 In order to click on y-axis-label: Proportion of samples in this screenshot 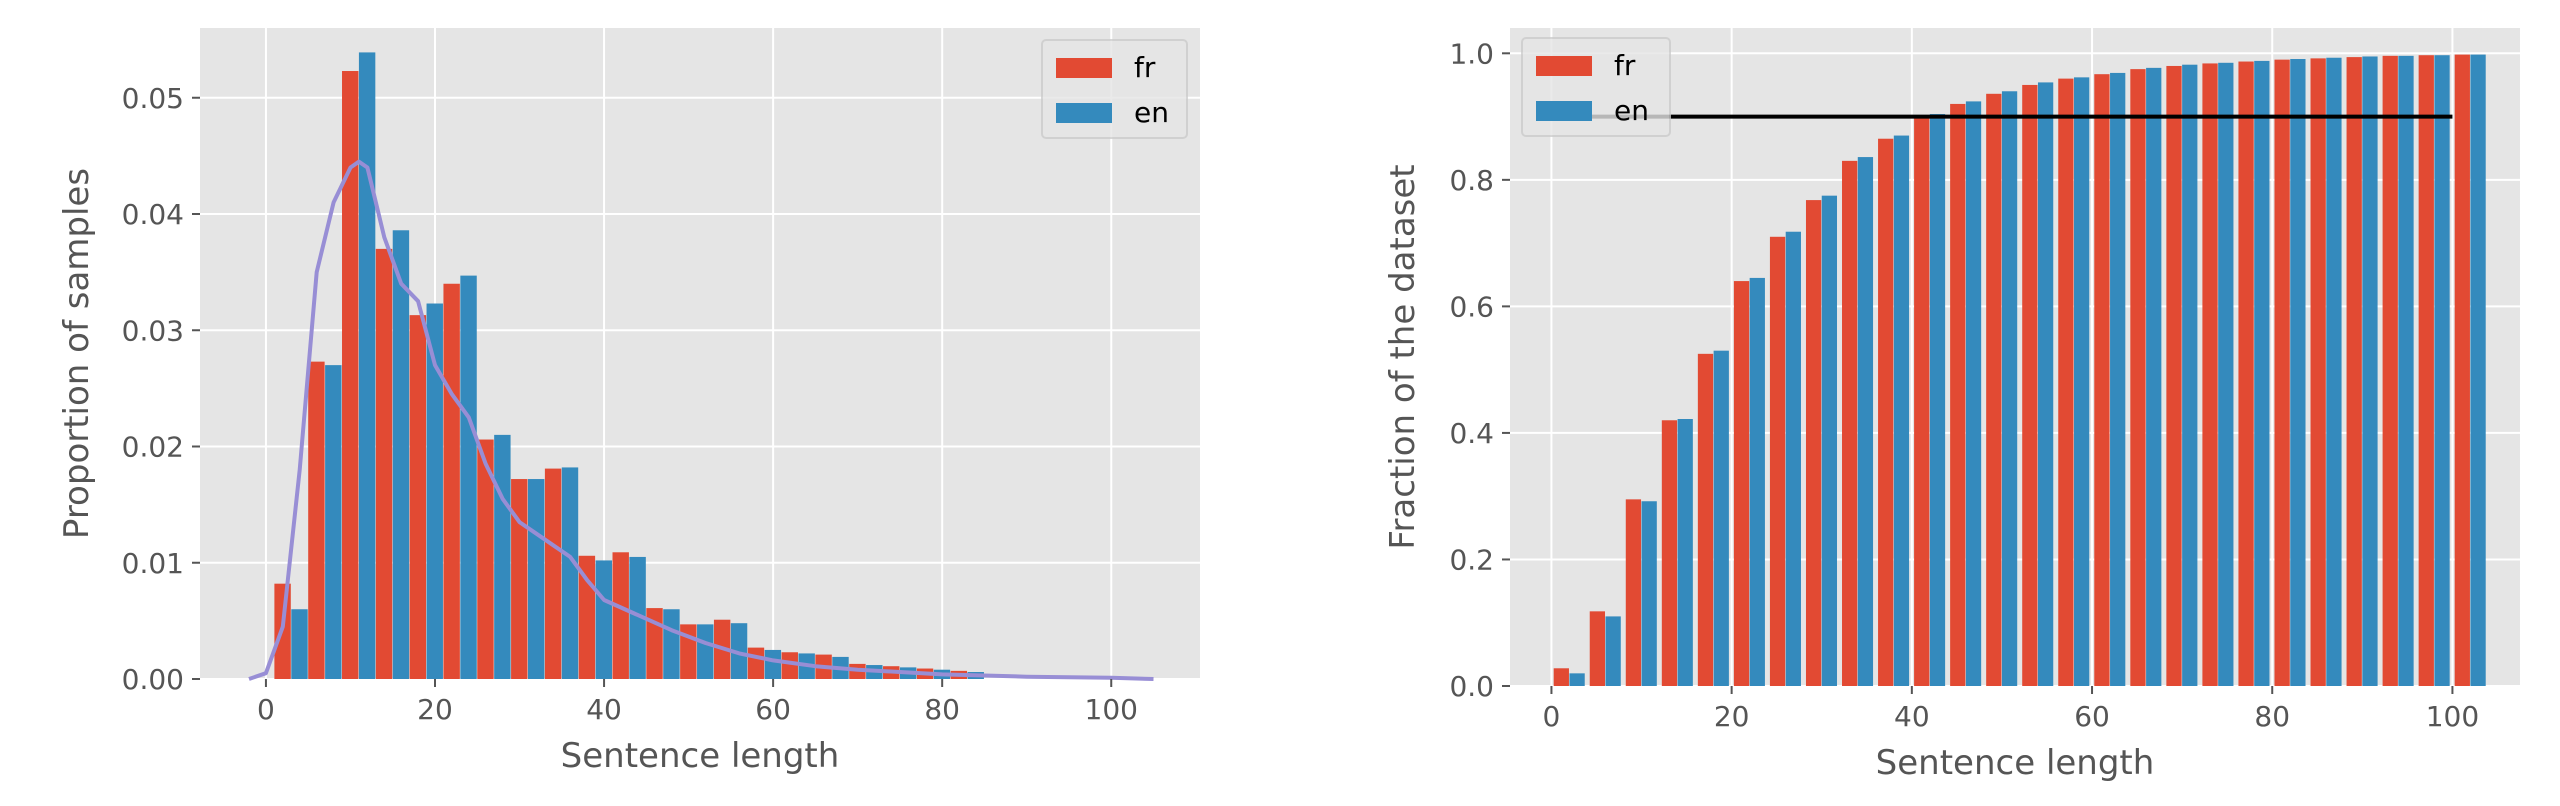, I will do `click(77, 353)`.